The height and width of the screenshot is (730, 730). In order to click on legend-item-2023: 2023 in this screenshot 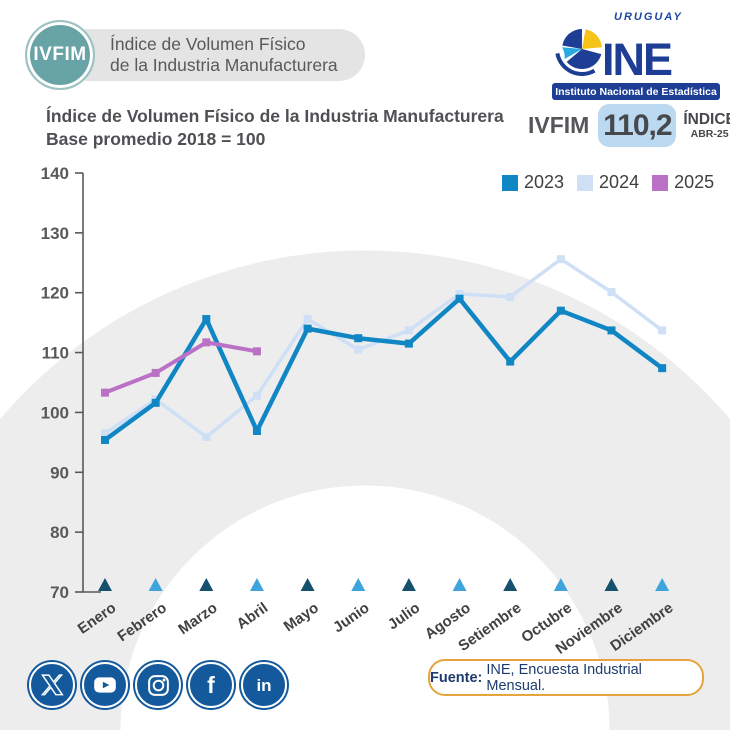, I will do `click(533, 182)`.